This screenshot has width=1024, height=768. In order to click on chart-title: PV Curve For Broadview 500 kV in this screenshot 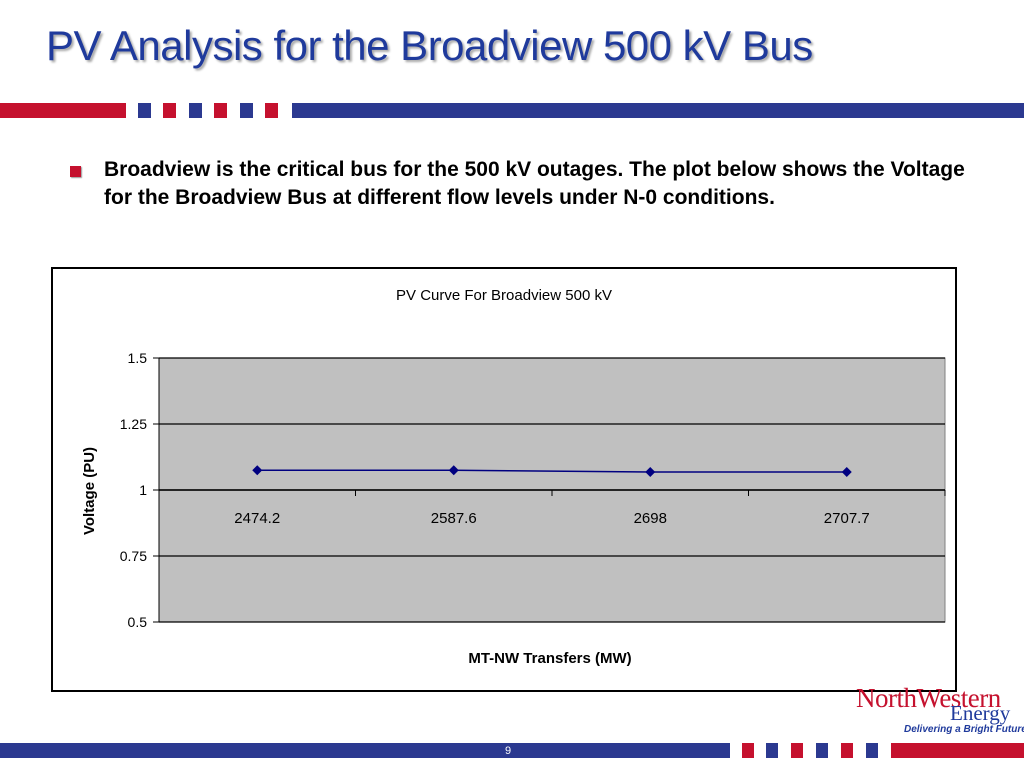, I will do `click(504, 295)`.